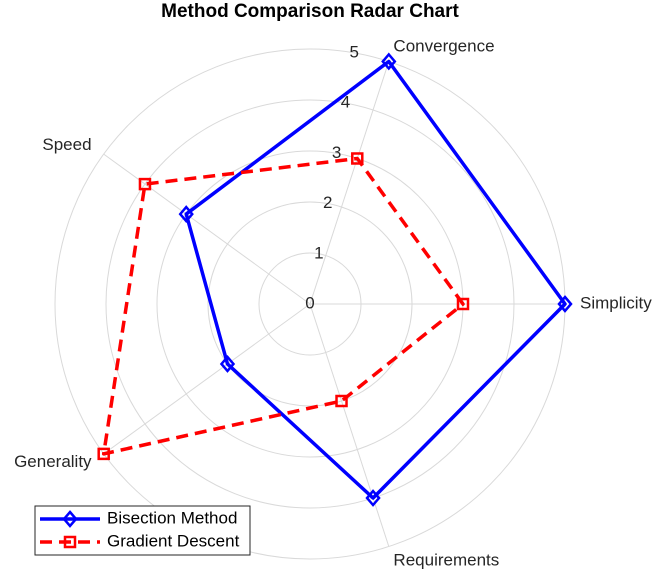  I want to click on r-tick-label: 4, so click(345, 102).